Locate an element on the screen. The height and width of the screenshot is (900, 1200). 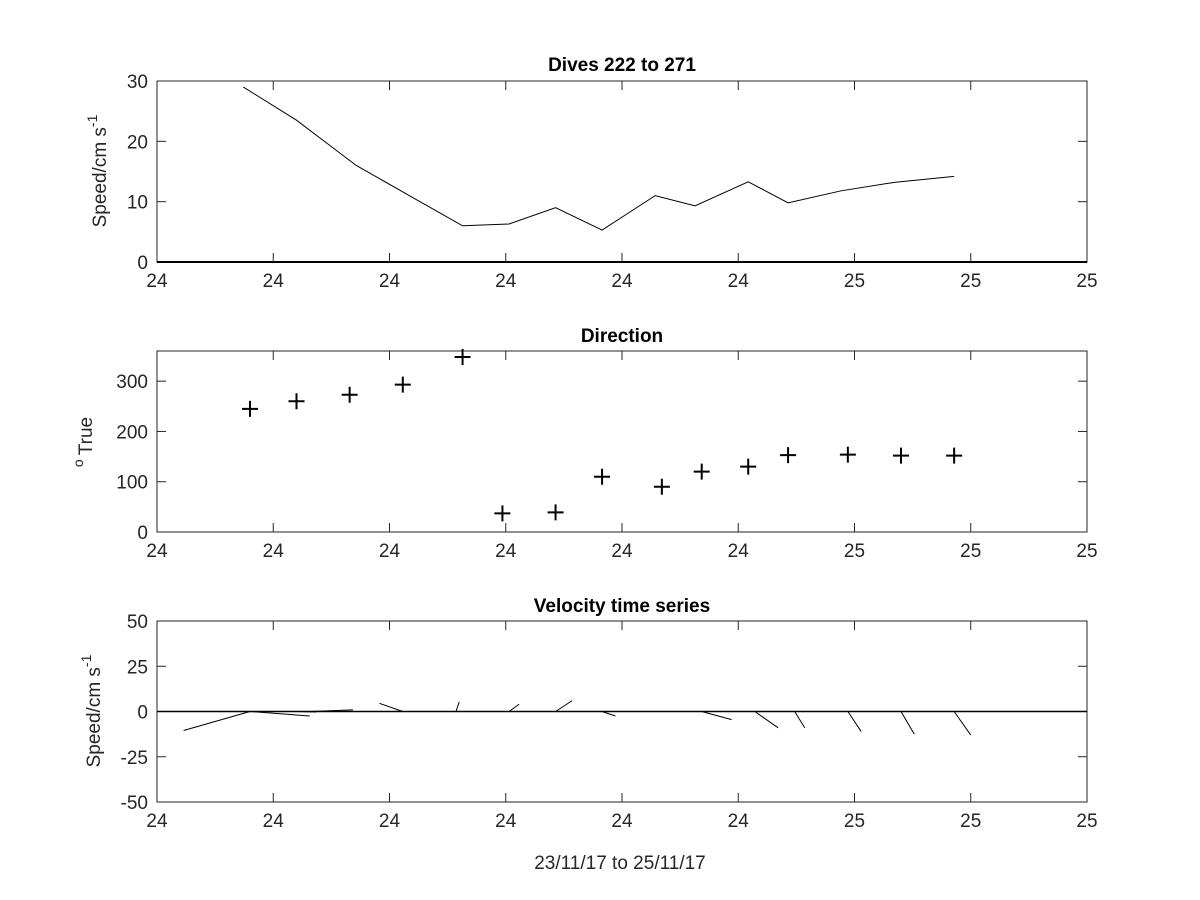
y-tick-label: 10 is located at coordinates (137, 203).